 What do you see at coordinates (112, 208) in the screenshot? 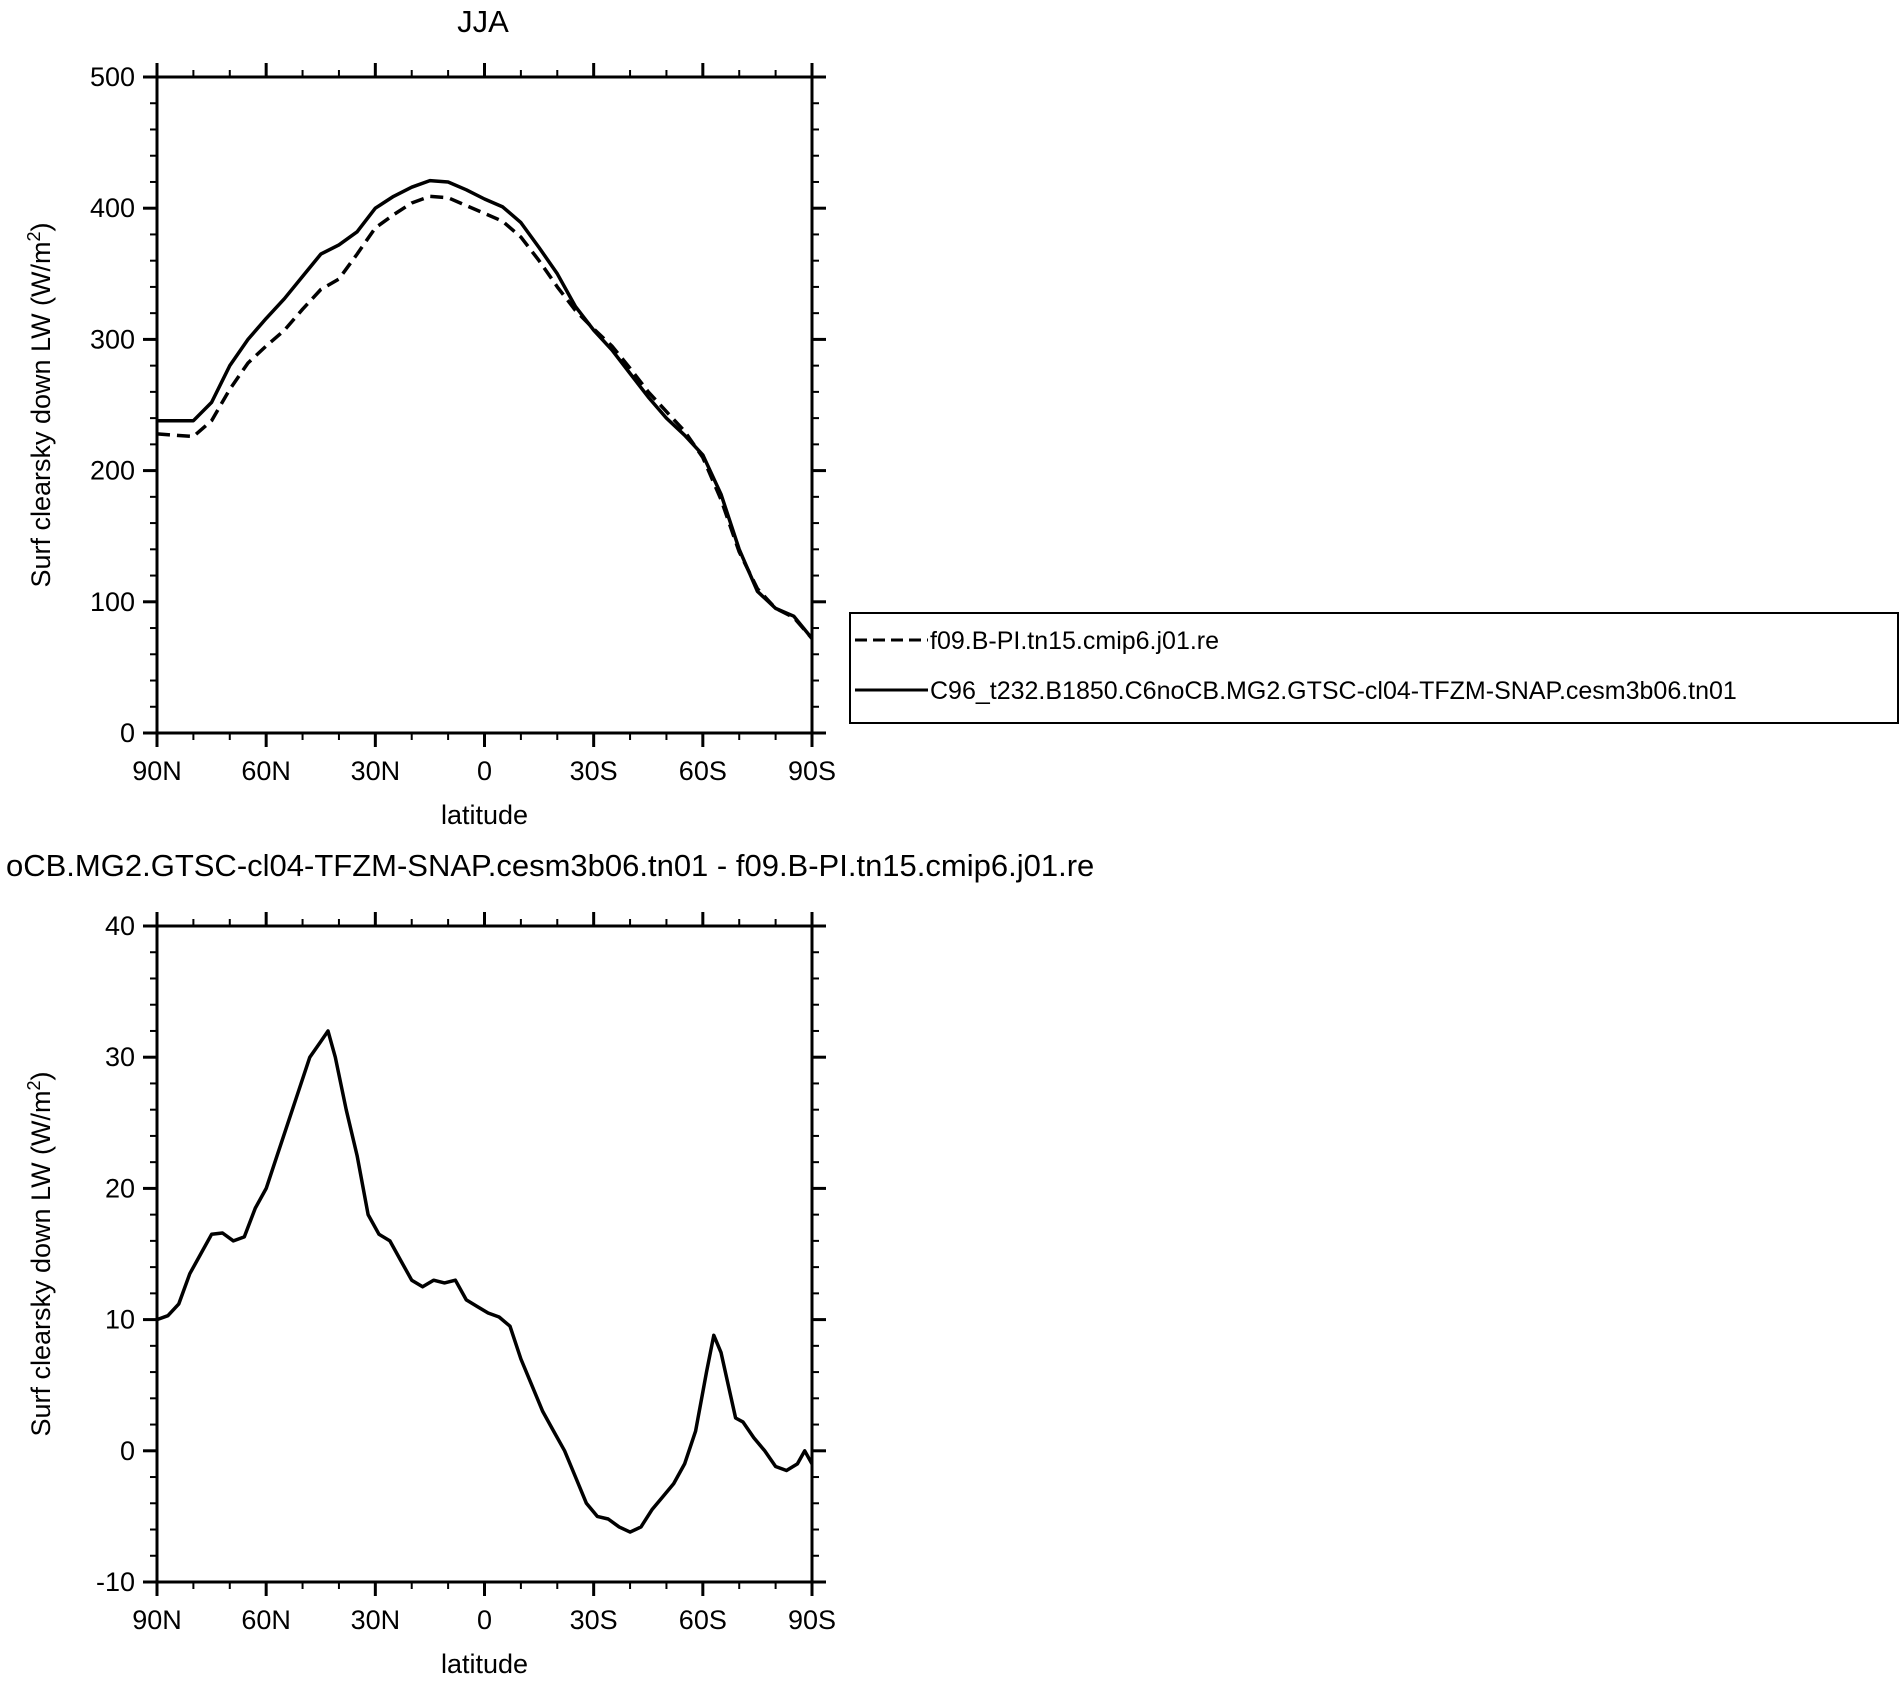
I see `top-y-tick-label: 400` at bounding box center [112, 208].